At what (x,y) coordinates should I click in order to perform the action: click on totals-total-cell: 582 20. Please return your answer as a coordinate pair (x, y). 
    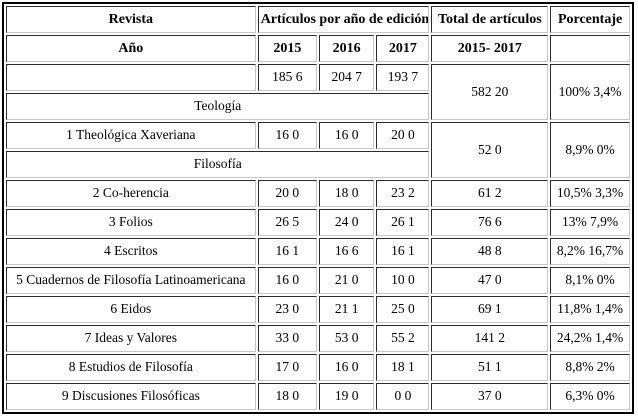
    Looking at the image, I should click on (490, 92).